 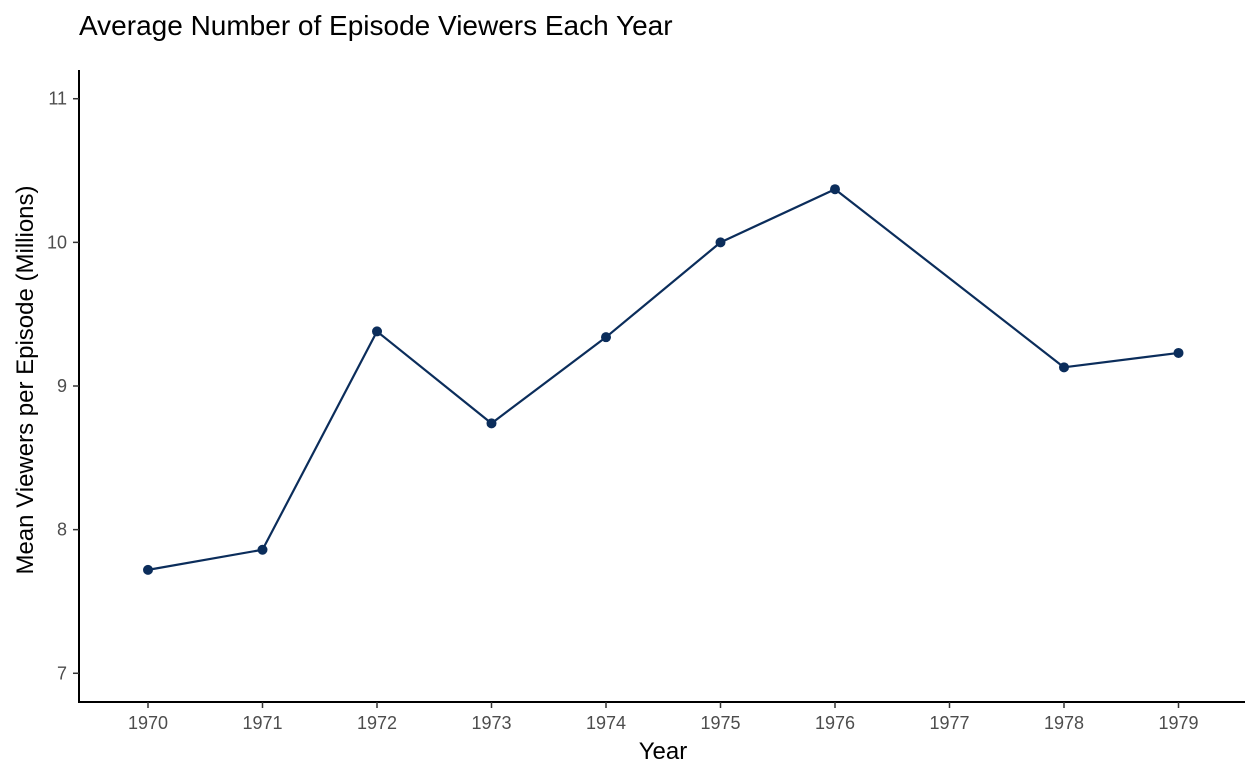 I want to click on y-tick-label: 9, so click(x=62, y=386).